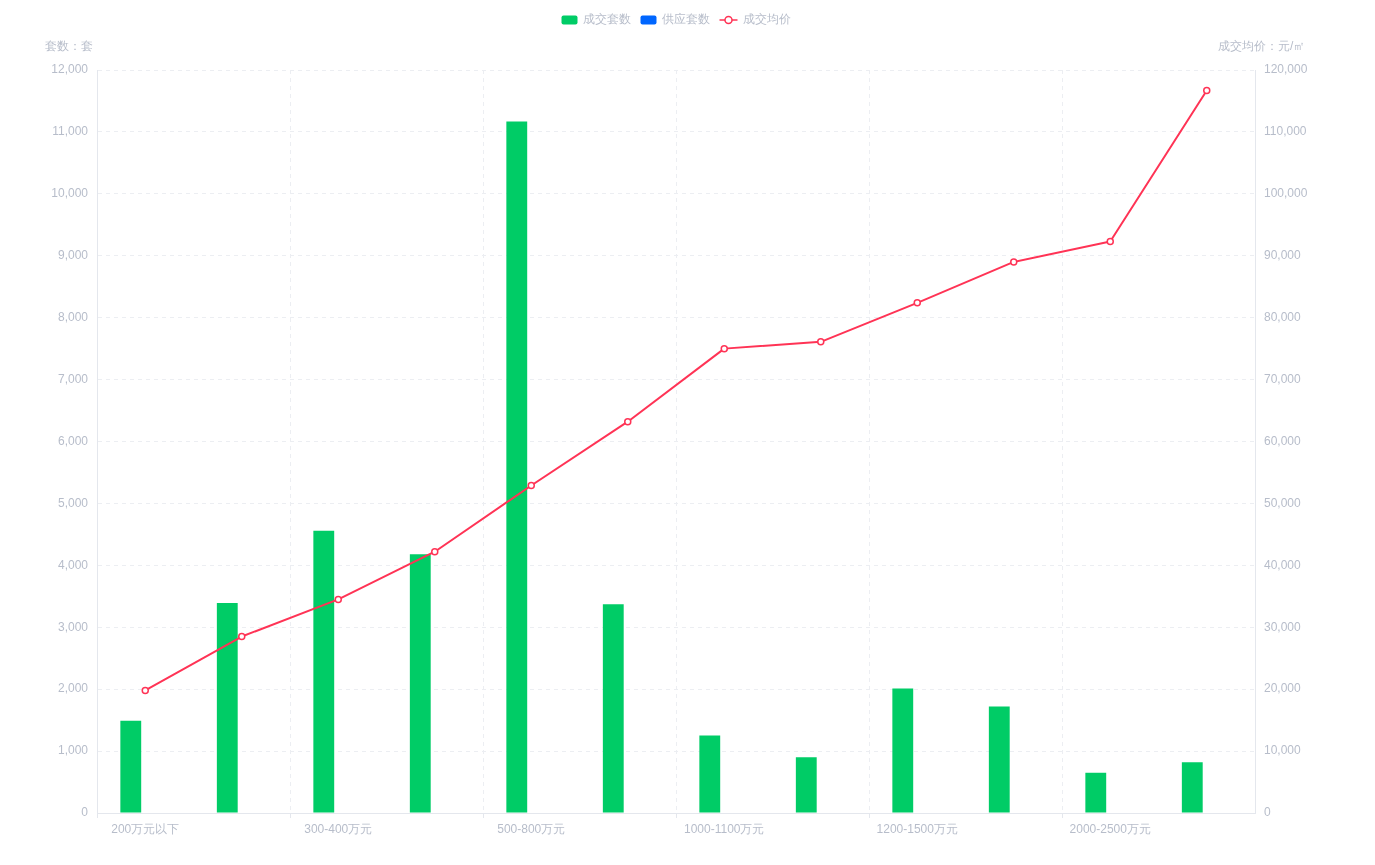 Image resolution: width=1375 pixels, height=865 pixels. What do you see at coordinates (766, 19) in the screenshot?
I see `legend-label: 成交均价` at bounding box center [766, 19].